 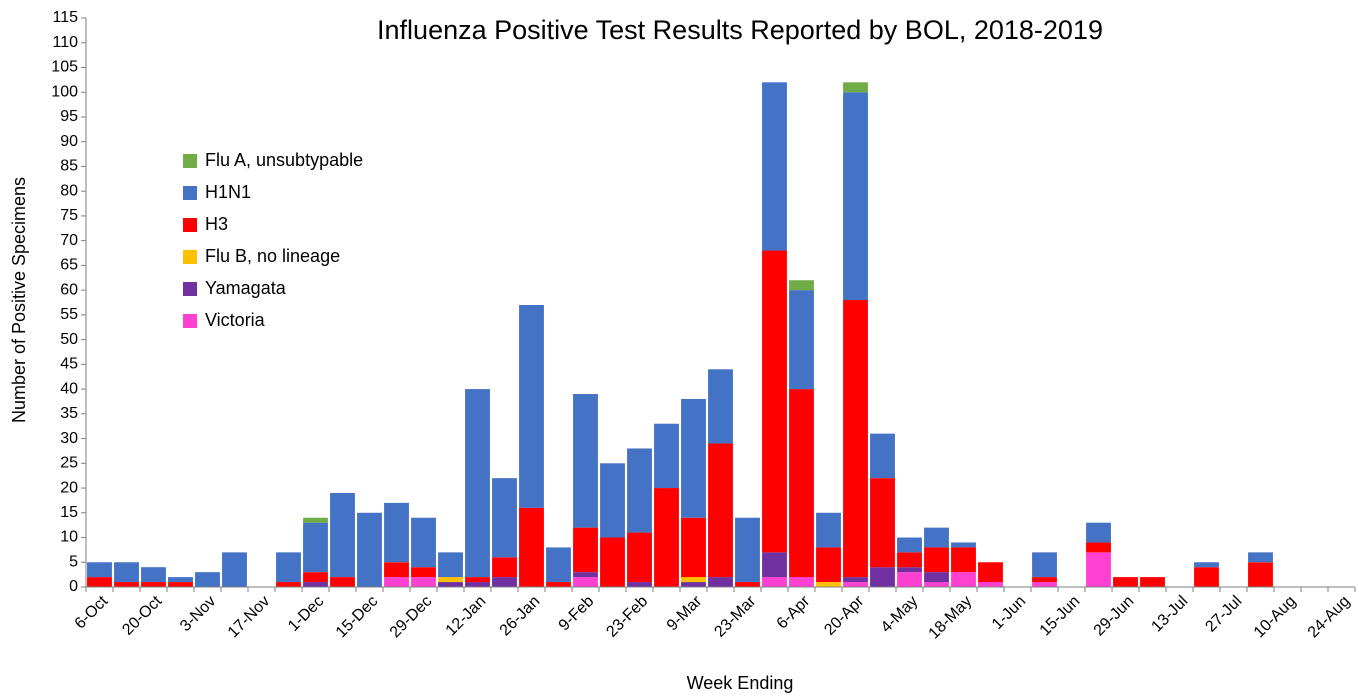 I want to click on x-tick-label: 15-Dec, so click(x=357, y=617).